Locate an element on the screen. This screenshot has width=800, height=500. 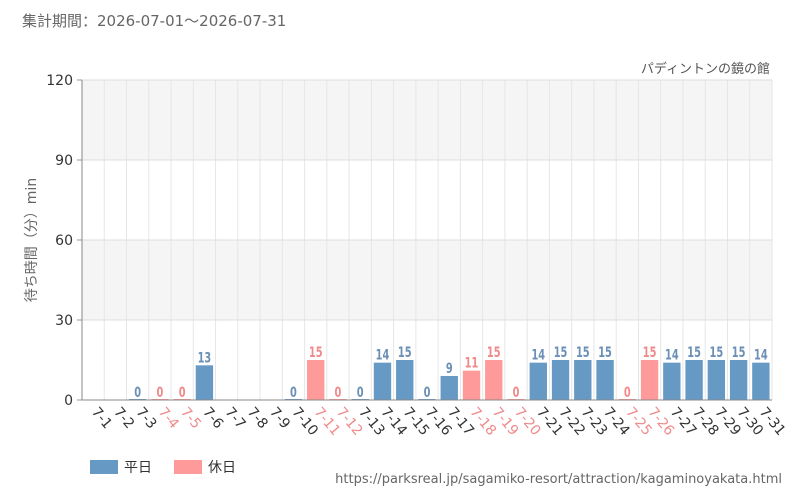
legend-item-weekday: 平日 is located at coordinates (121, 467).